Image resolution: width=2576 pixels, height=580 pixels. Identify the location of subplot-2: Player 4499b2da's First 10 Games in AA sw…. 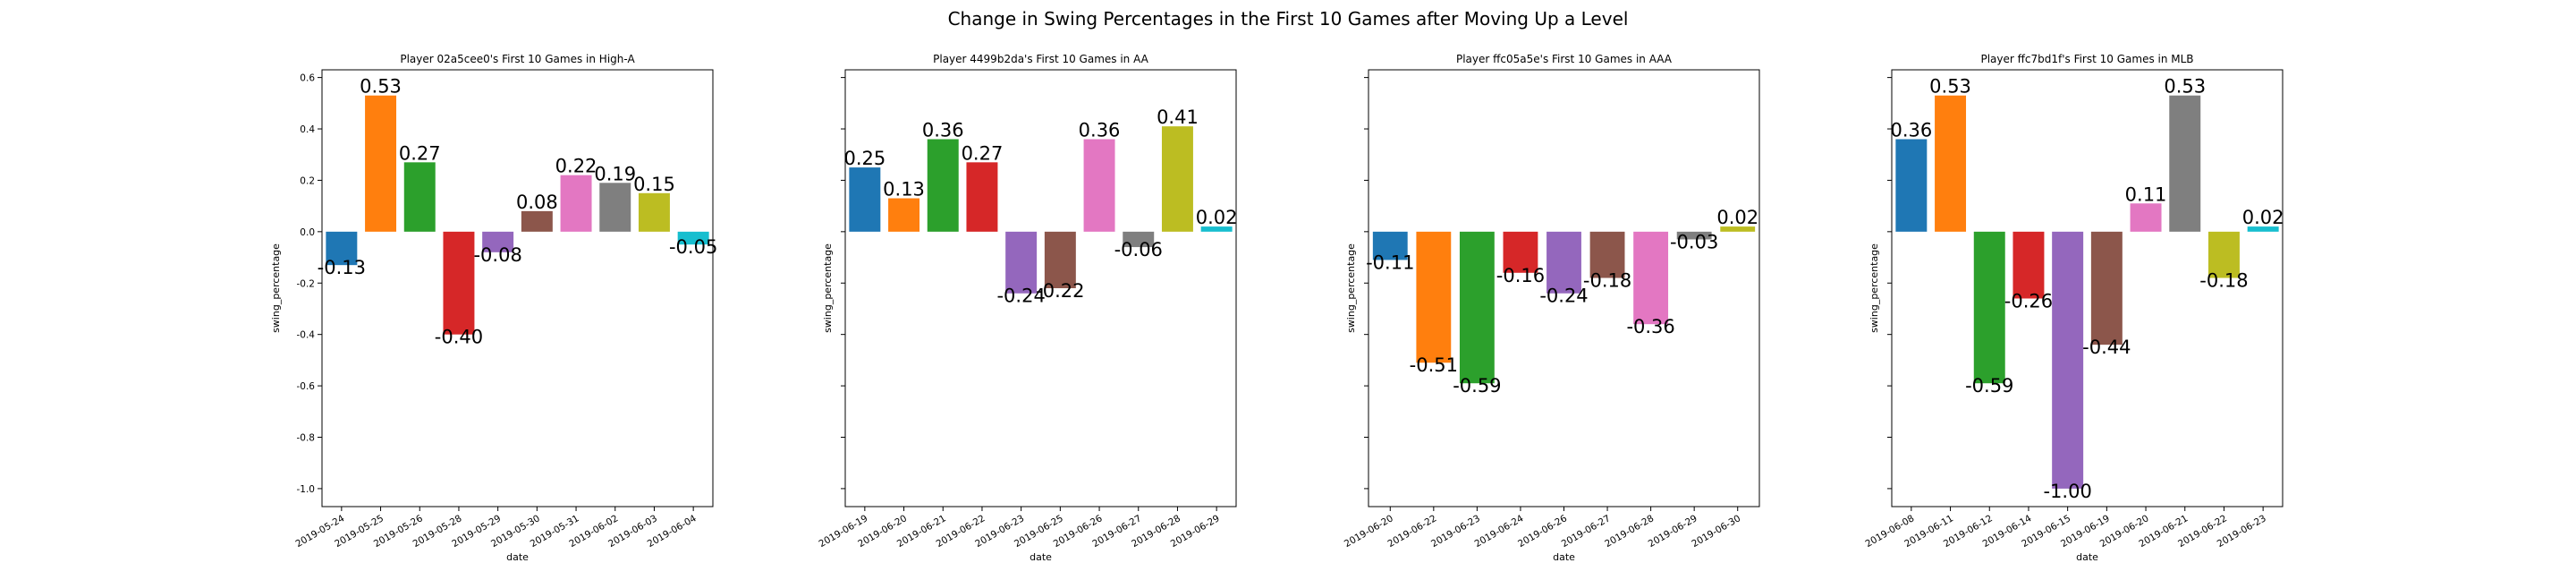
(1027, 308).